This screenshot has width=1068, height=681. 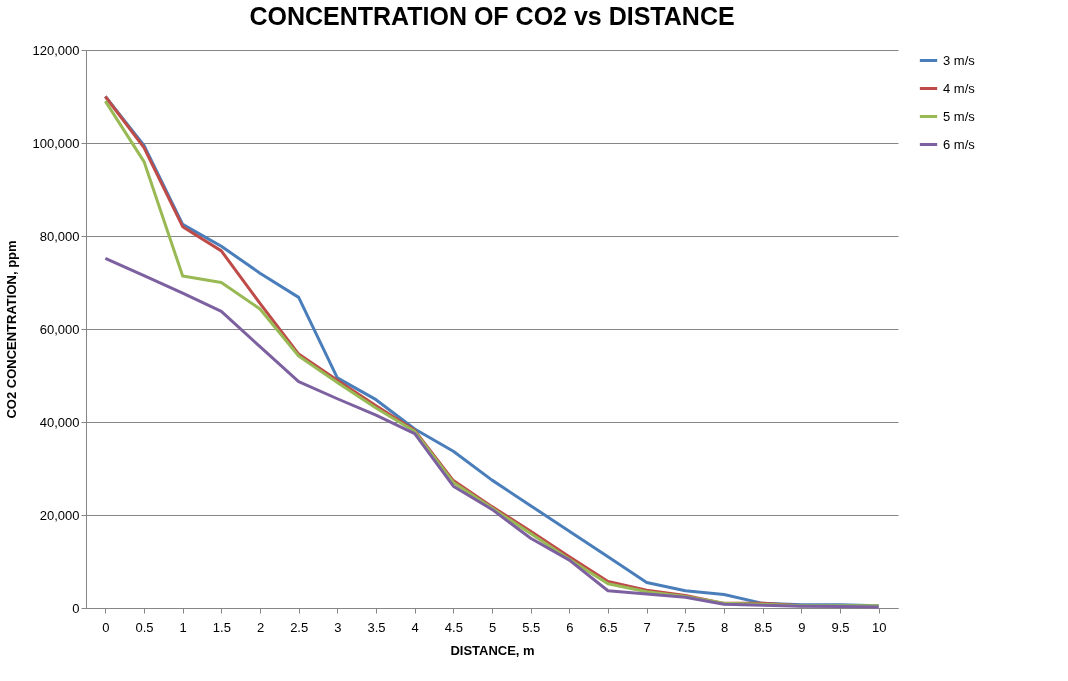 I want to click on x-tick-label: 4.5, so click(x=453, y=627).